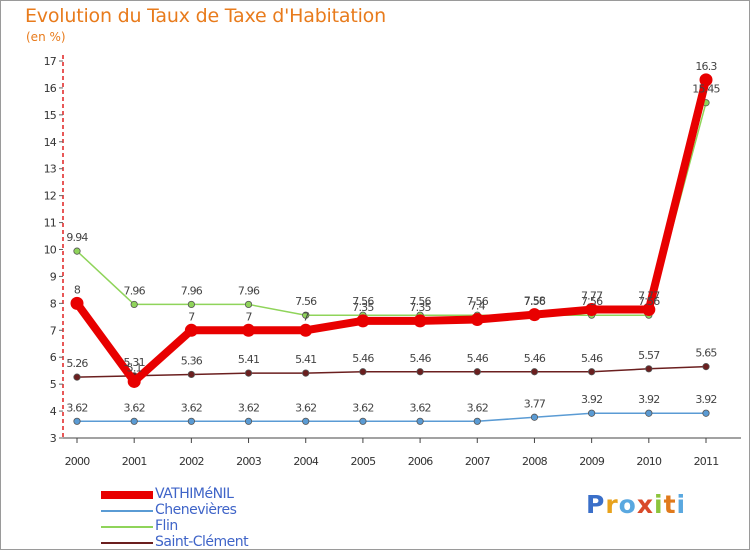  Describe the element at coordinates (77, 237) in the screenshot. I see `data-label: 9.94` at that location.